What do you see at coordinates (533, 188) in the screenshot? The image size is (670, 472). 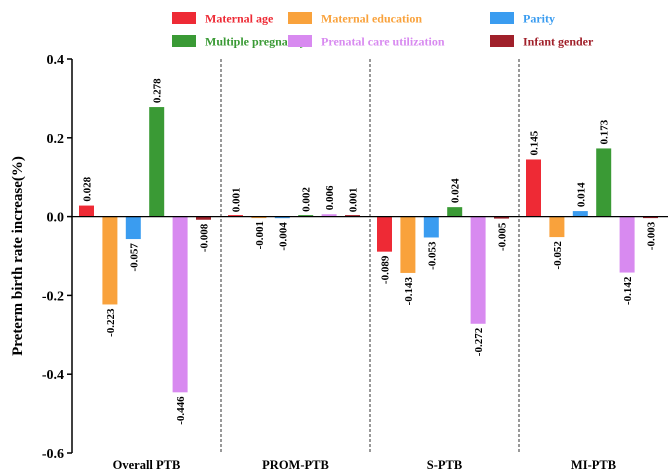 I see `bar-mi-ptb-maternal-age` at bounding box center [533, 188].